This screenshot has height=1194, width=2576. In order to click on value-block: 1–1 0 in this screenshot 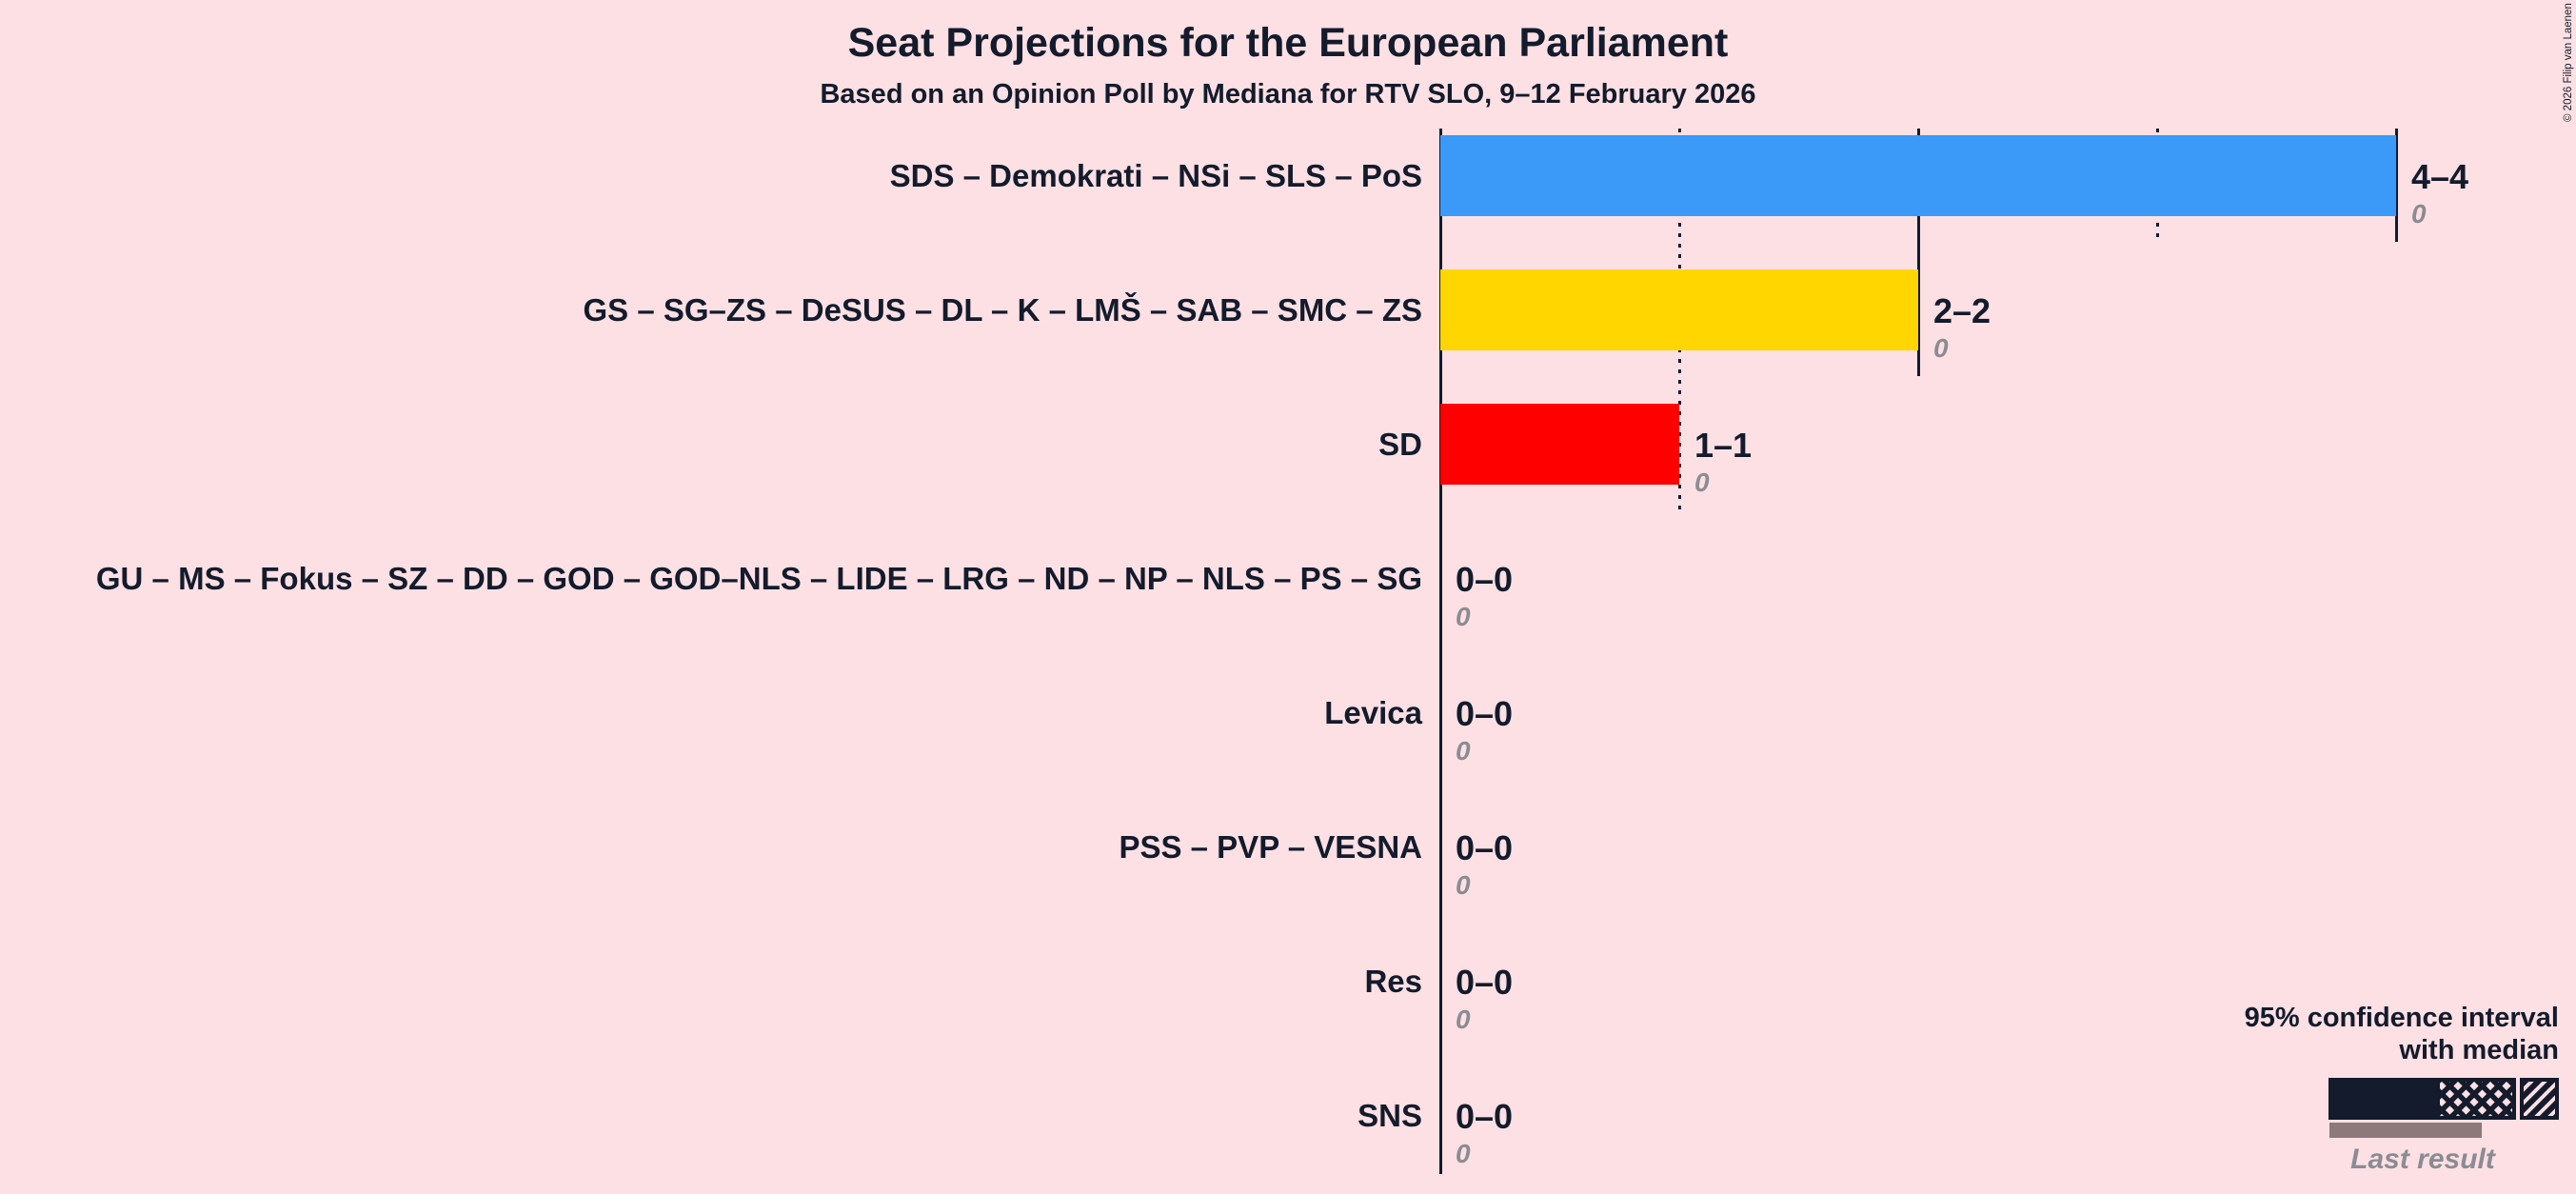, I will do `click(1723, 450)`.